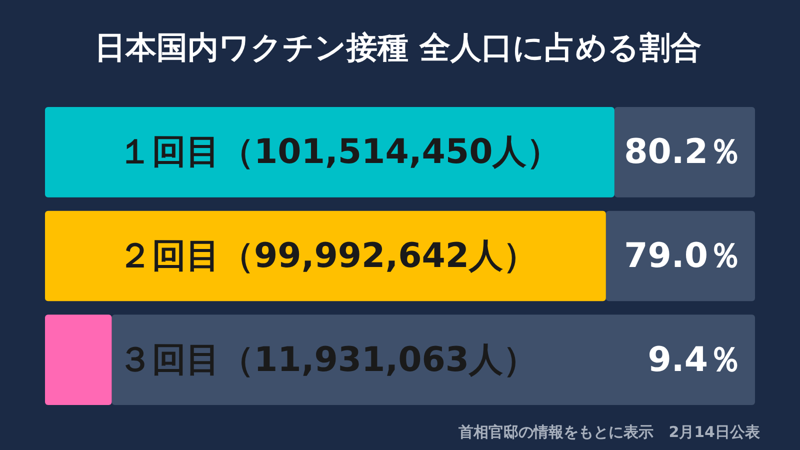 The width and height of the screenshot is (800, 450). I want to click on data-label: 9.4％, so click(695, 360).